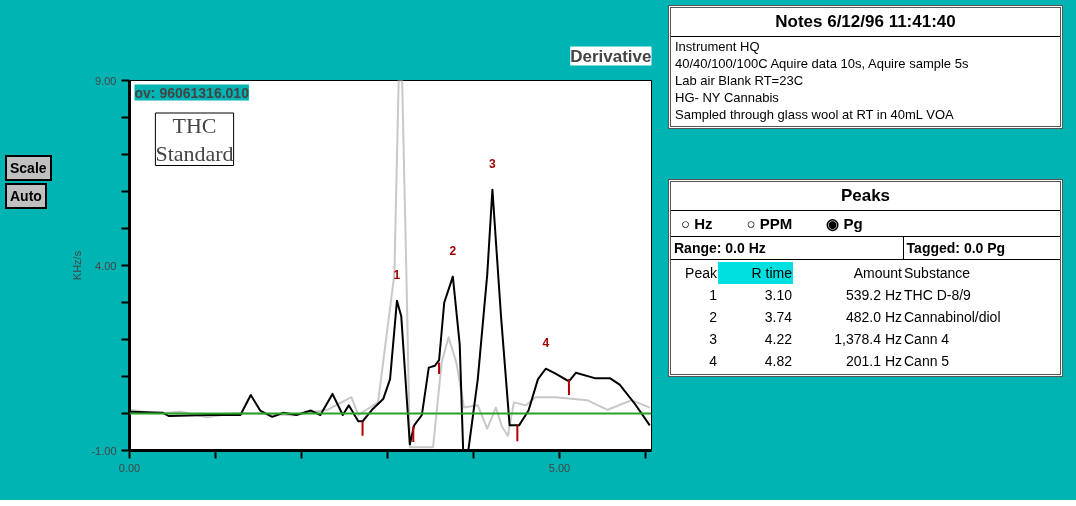 The image size is (1076, 506). What do you see at coordinates (927, 340) in the screenshot?
I see `text: Cann 4` at bounding box center [927, 340].